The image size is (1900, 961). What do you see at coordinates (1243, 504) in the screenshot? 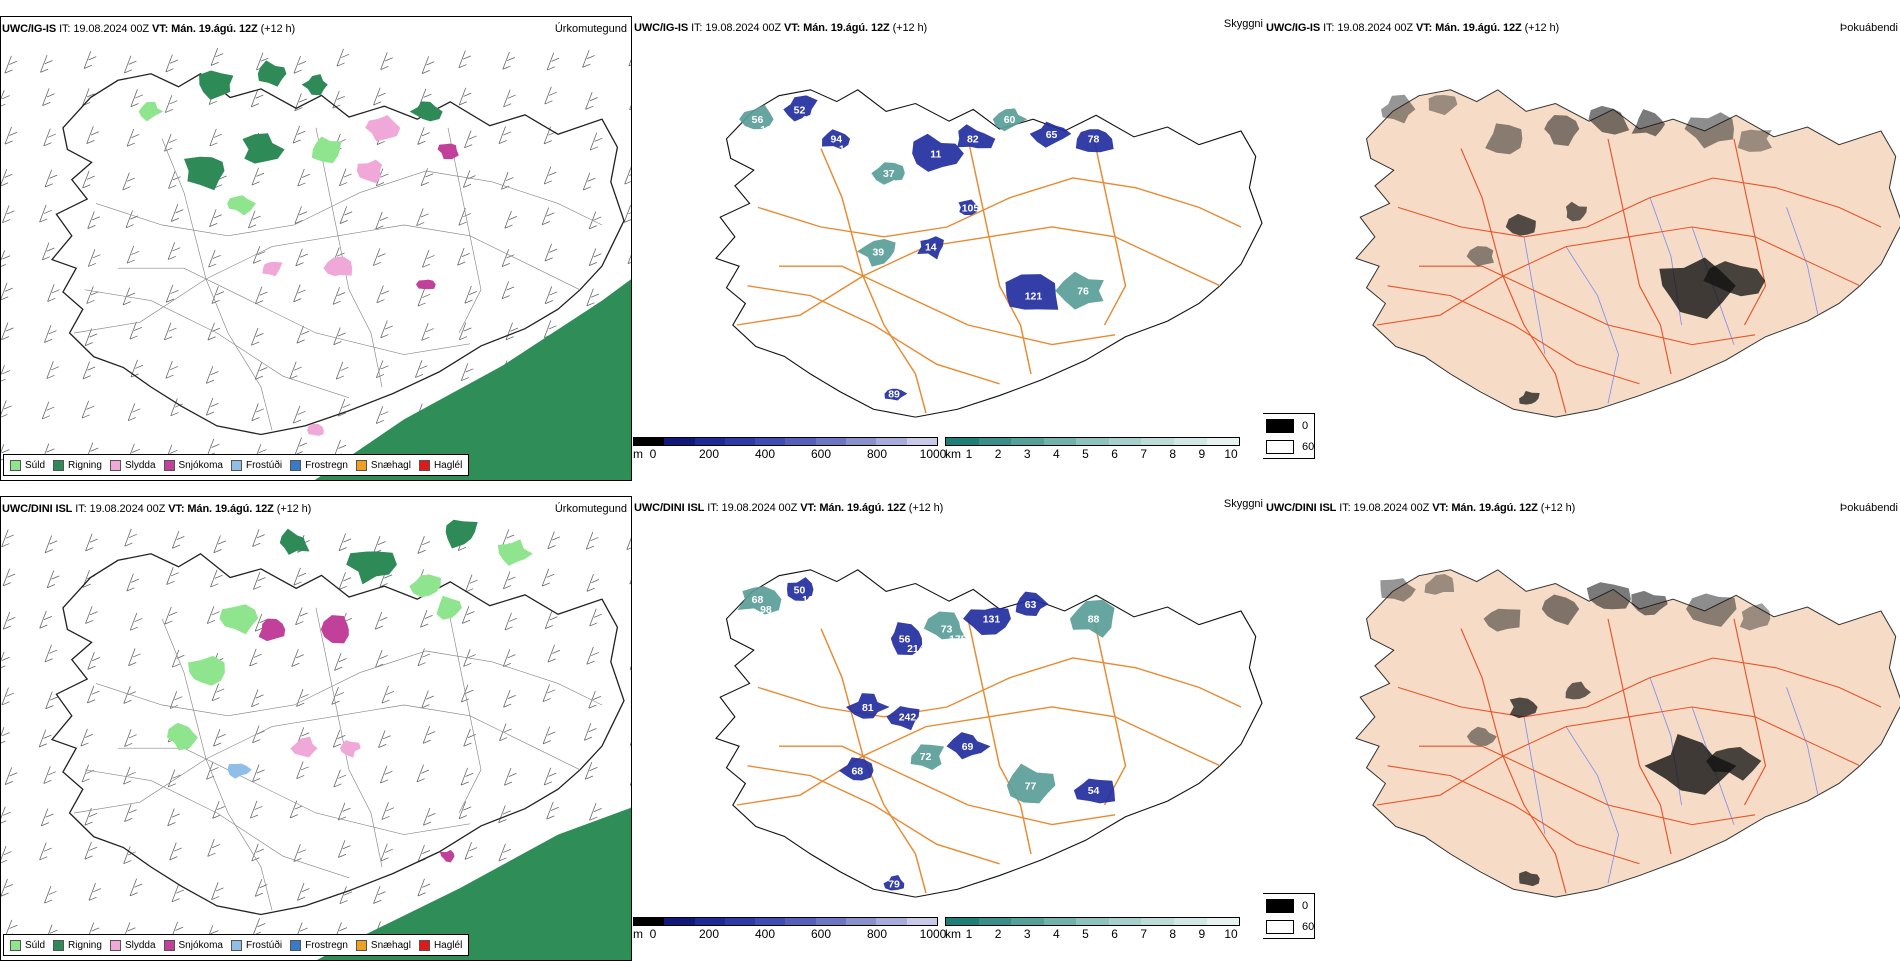
I see `visibility-panel-type-label: Skyggni` at bounding box center [1243, 504].